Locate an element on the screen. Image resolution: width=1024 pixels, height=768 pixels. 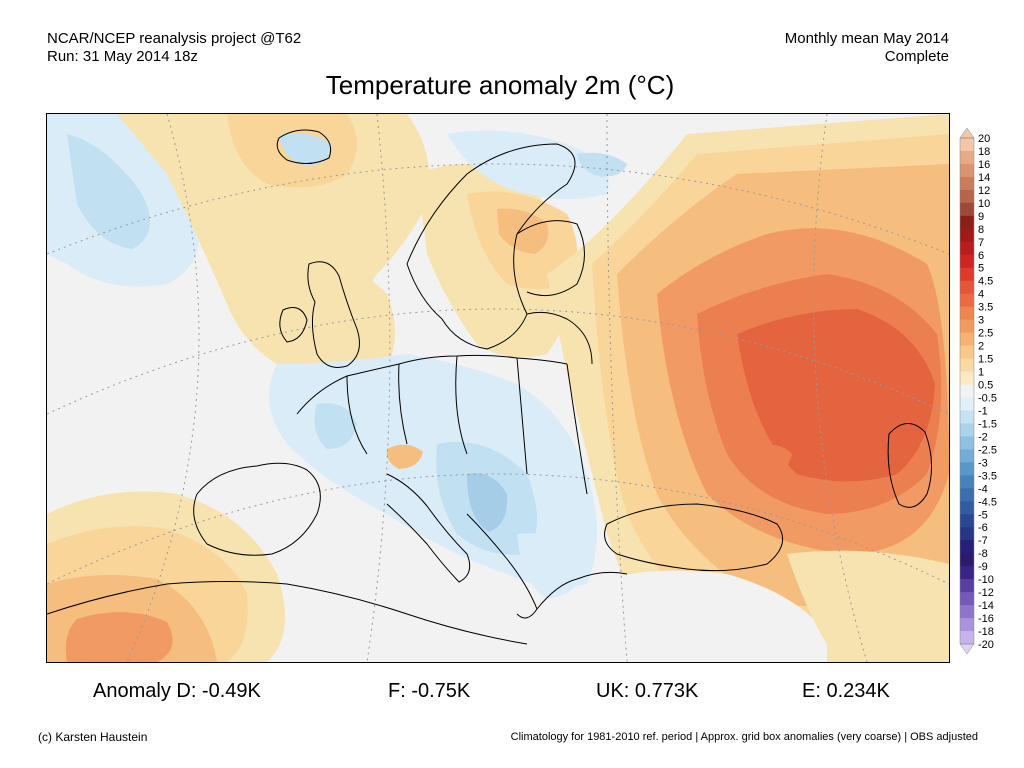
colorbar-tick-label: 4 is located at coordinates (981, 295).